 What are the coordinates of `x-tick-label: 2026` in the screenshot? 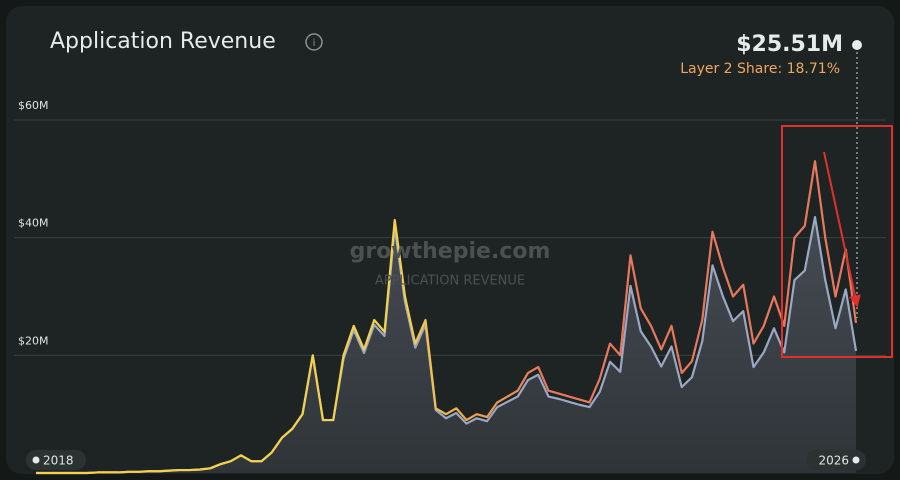 It's located at (833, 461).